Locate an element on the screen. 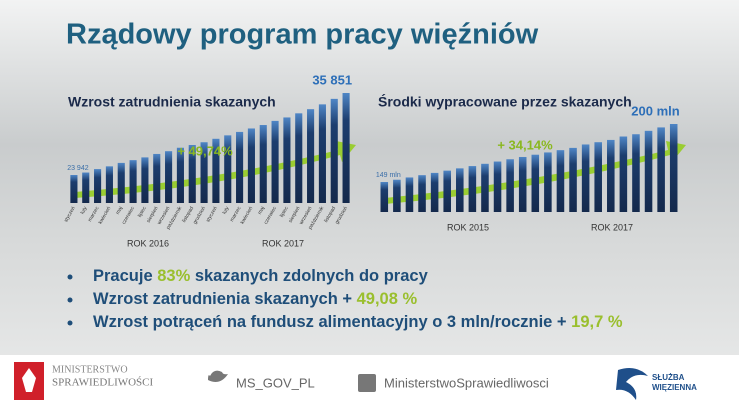 This screenshot has height=413, width=739. chart-title: Środki wypracowane przez skazanych is located at coordinates (505, 101).